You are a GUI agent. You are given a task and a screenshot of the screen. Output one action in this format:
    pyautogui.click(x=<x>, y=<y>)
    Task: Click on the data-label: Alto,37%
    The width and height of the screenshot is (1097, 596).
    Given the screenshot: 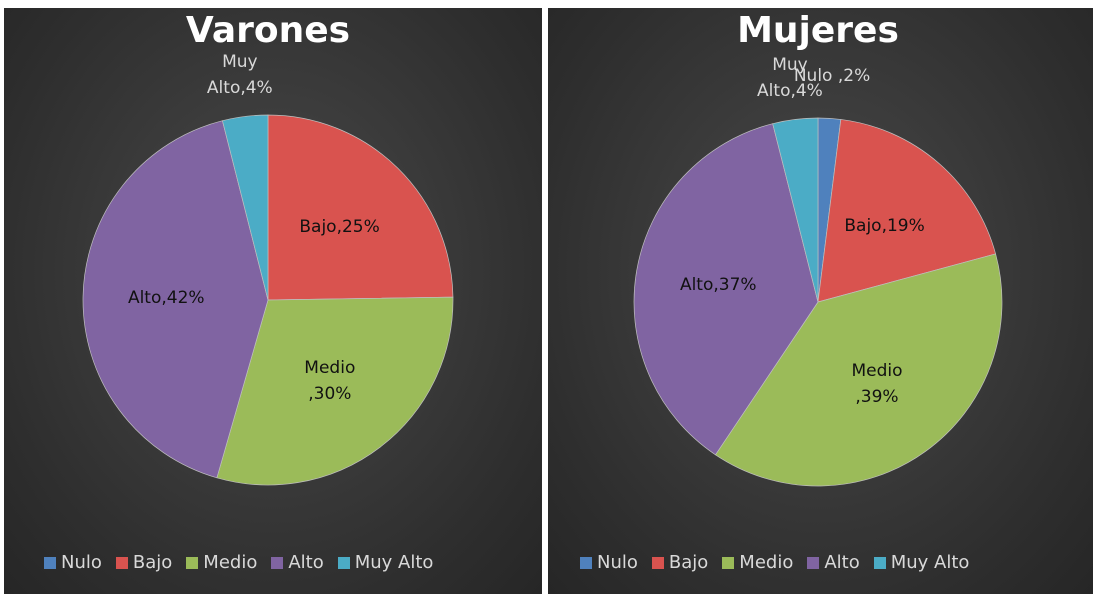 What is the action you would take?
    pyautogui.click(x=718, y=284)
    